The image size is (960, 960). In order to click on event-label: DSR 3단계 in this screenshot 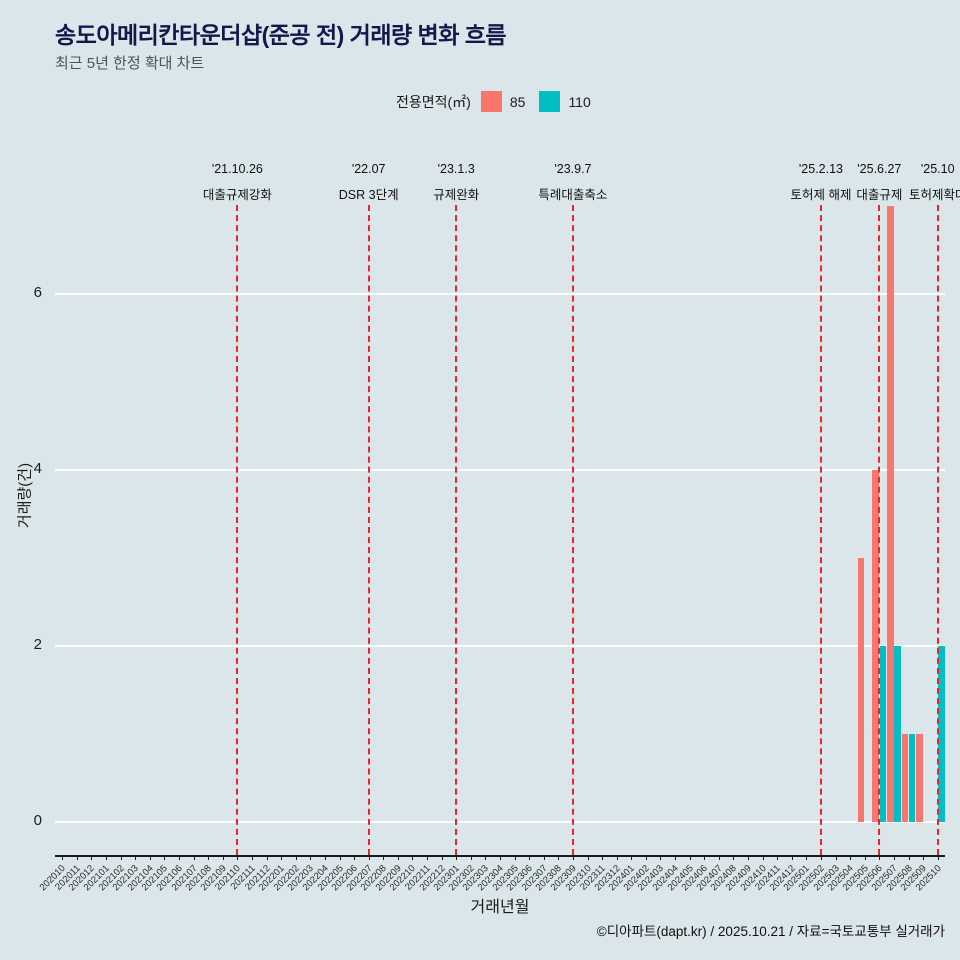, I will do `click(368, 195)`.